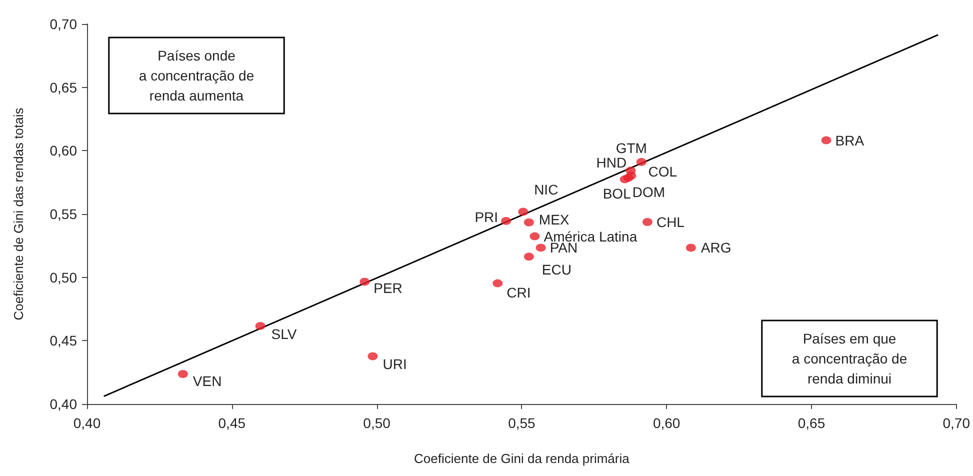 This screenshot has width=973, height=476. I want to click on x-tick-label: 0,60, so click(666, 423).